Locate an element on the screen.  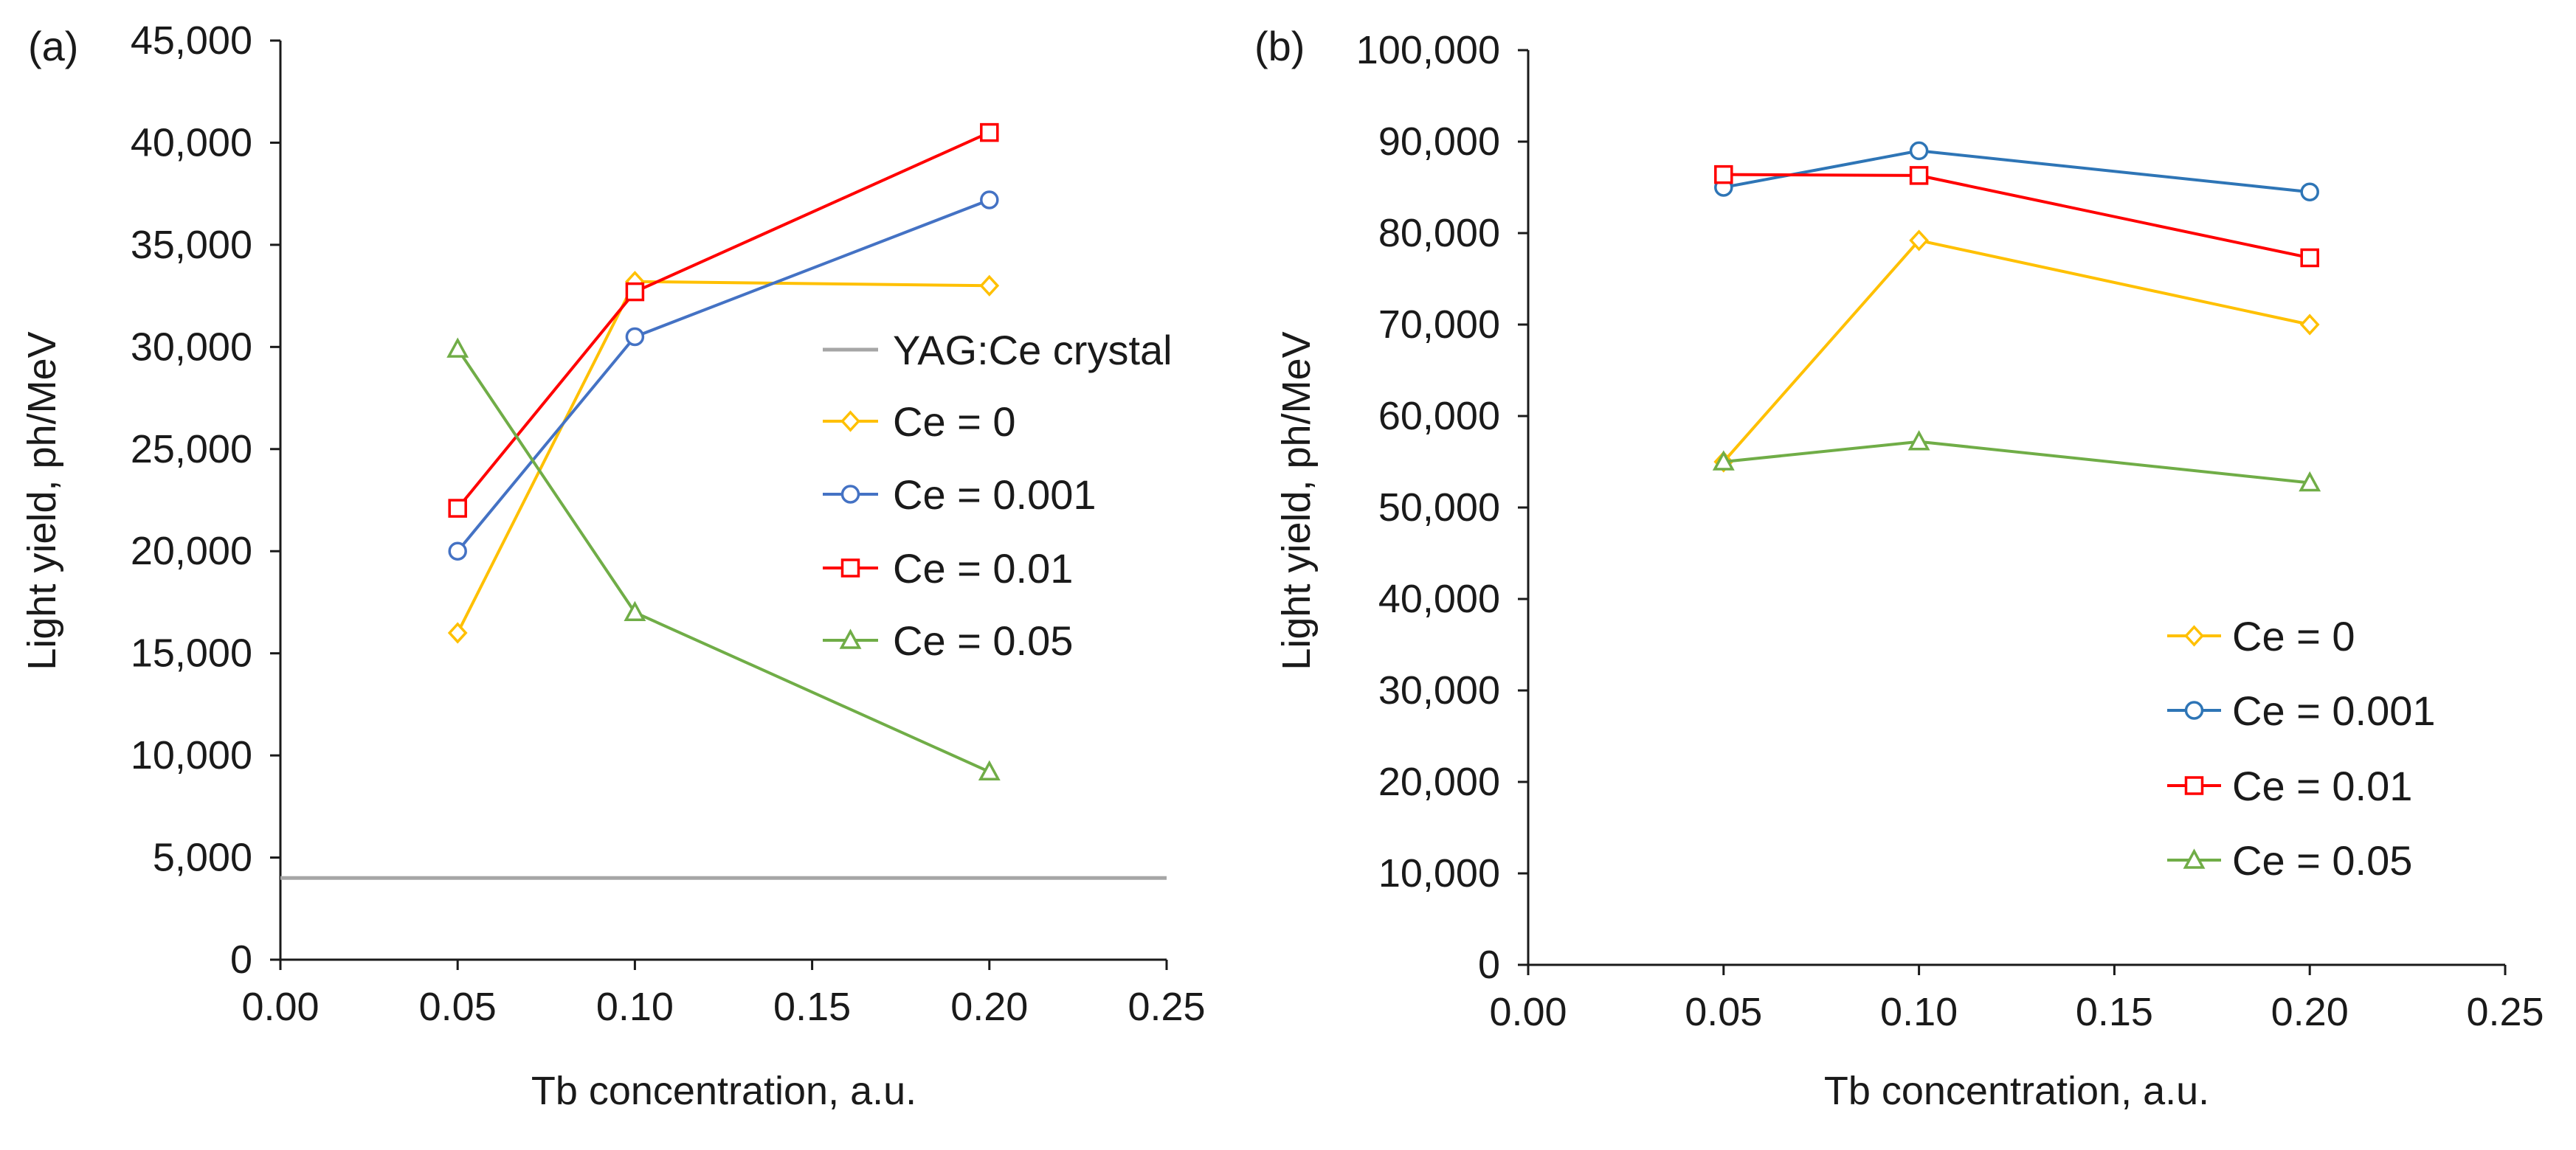
panel-label-b: (b) is located at coordinates (1279, 46).